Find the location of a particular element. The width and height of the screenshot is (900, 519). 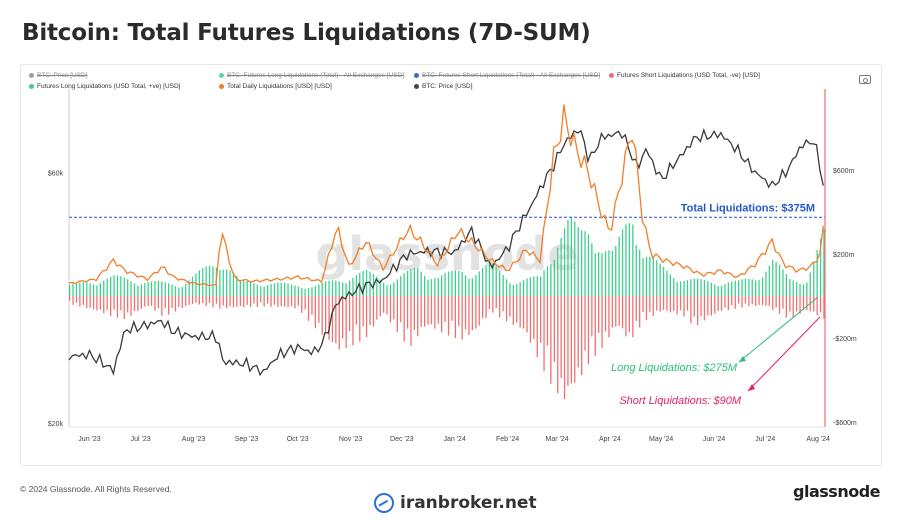

short-liquidation-annotation: Short Liquidations: $90M is located at coordinates (680, 401).